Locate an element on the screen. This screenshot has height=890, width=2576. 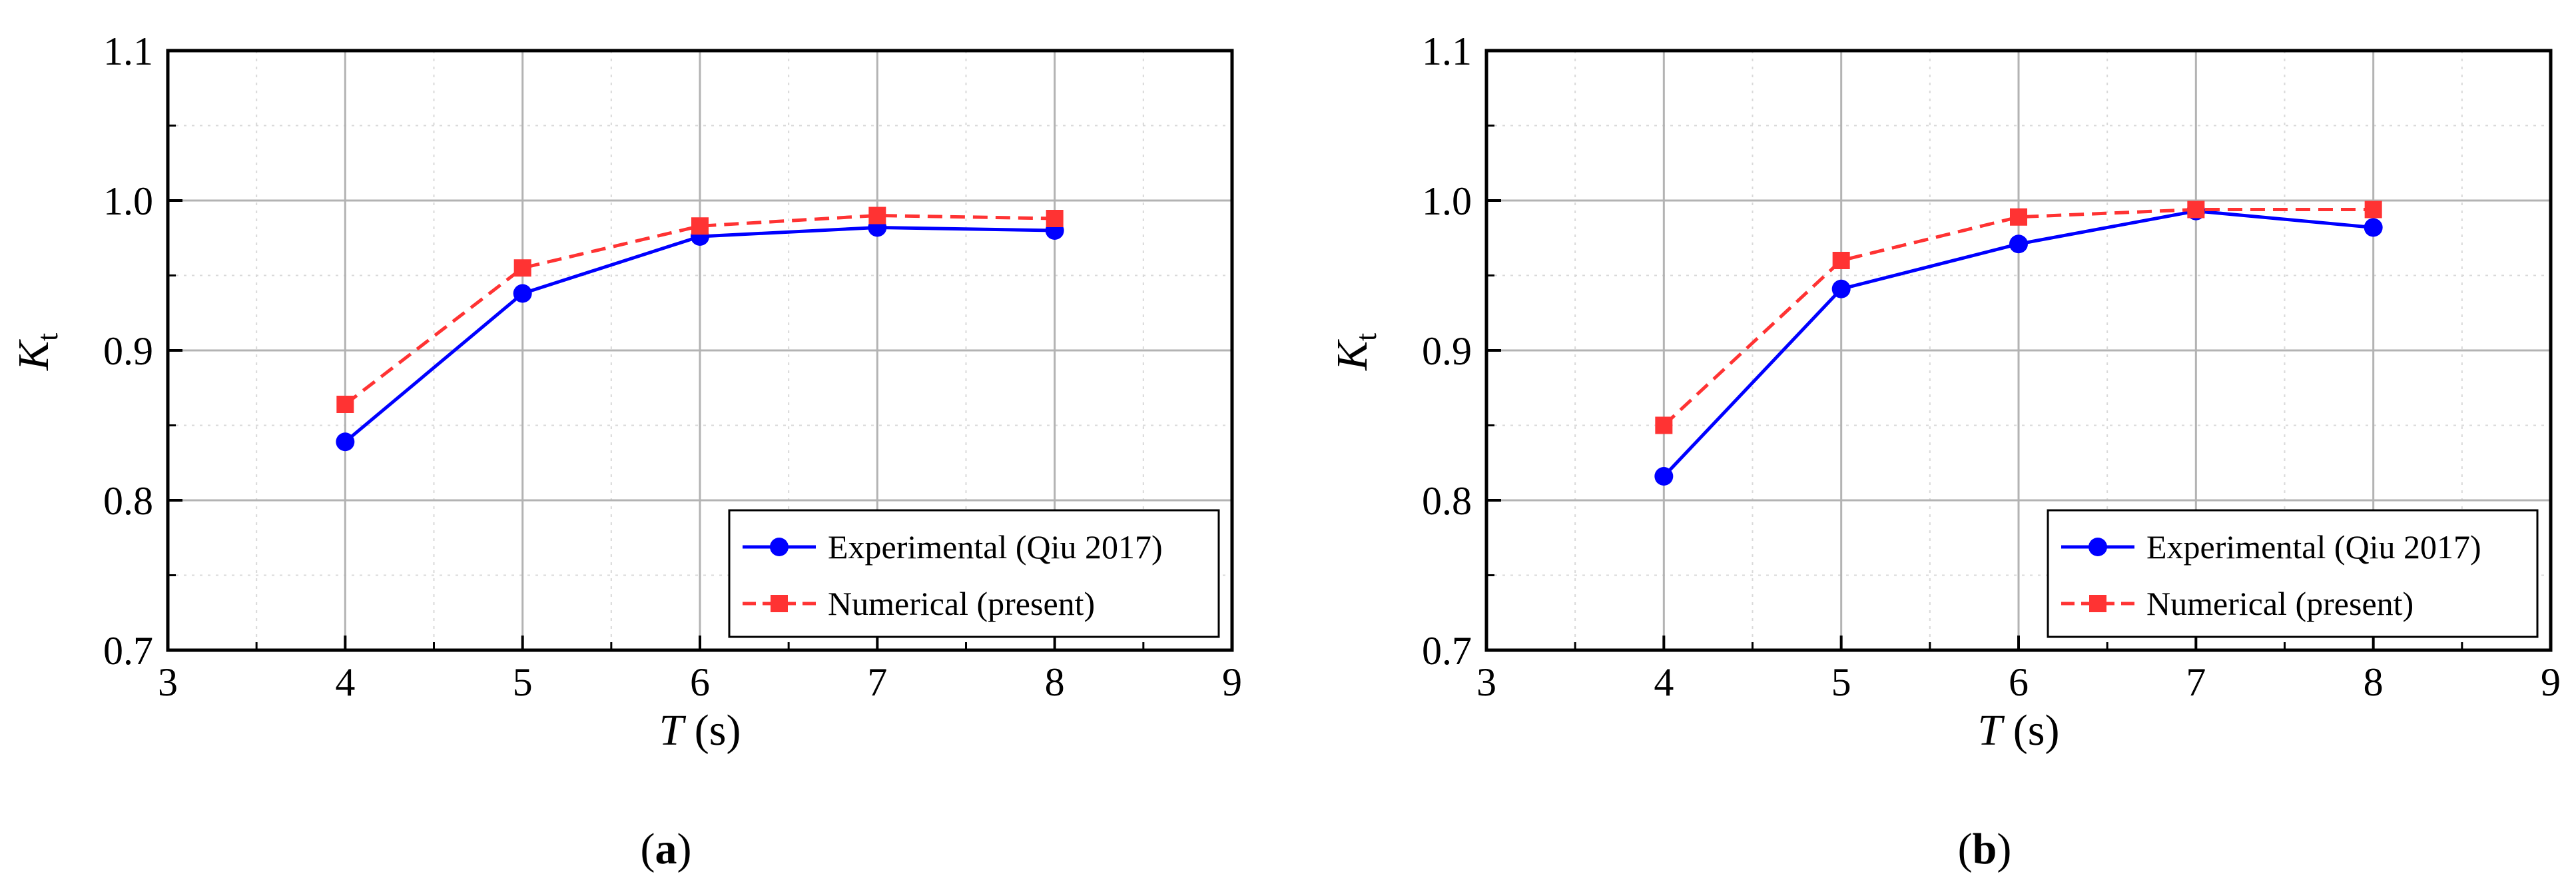
panel-label-letter: a is located at coordinates (666, 849).